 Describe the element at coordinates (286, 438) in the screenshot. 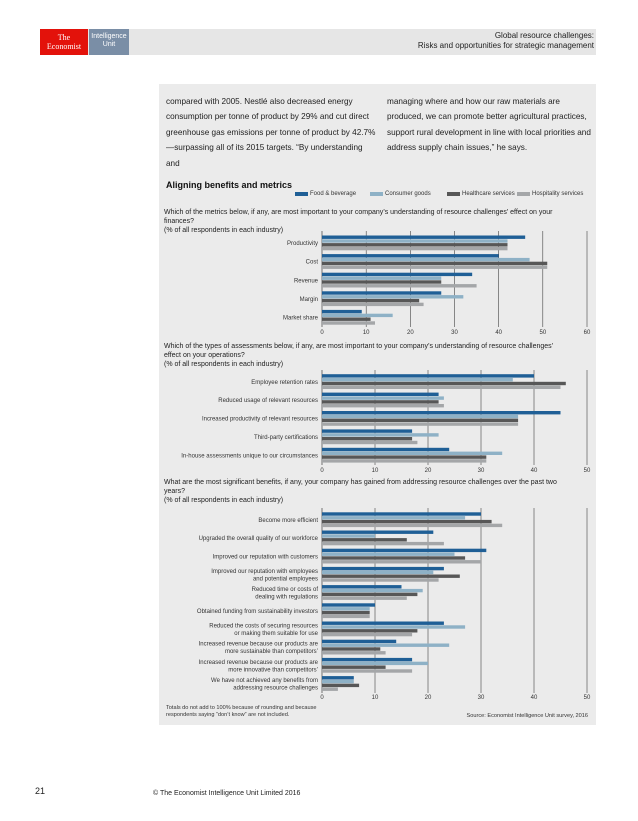

I see `category-label: Third-party certifications` at that location.